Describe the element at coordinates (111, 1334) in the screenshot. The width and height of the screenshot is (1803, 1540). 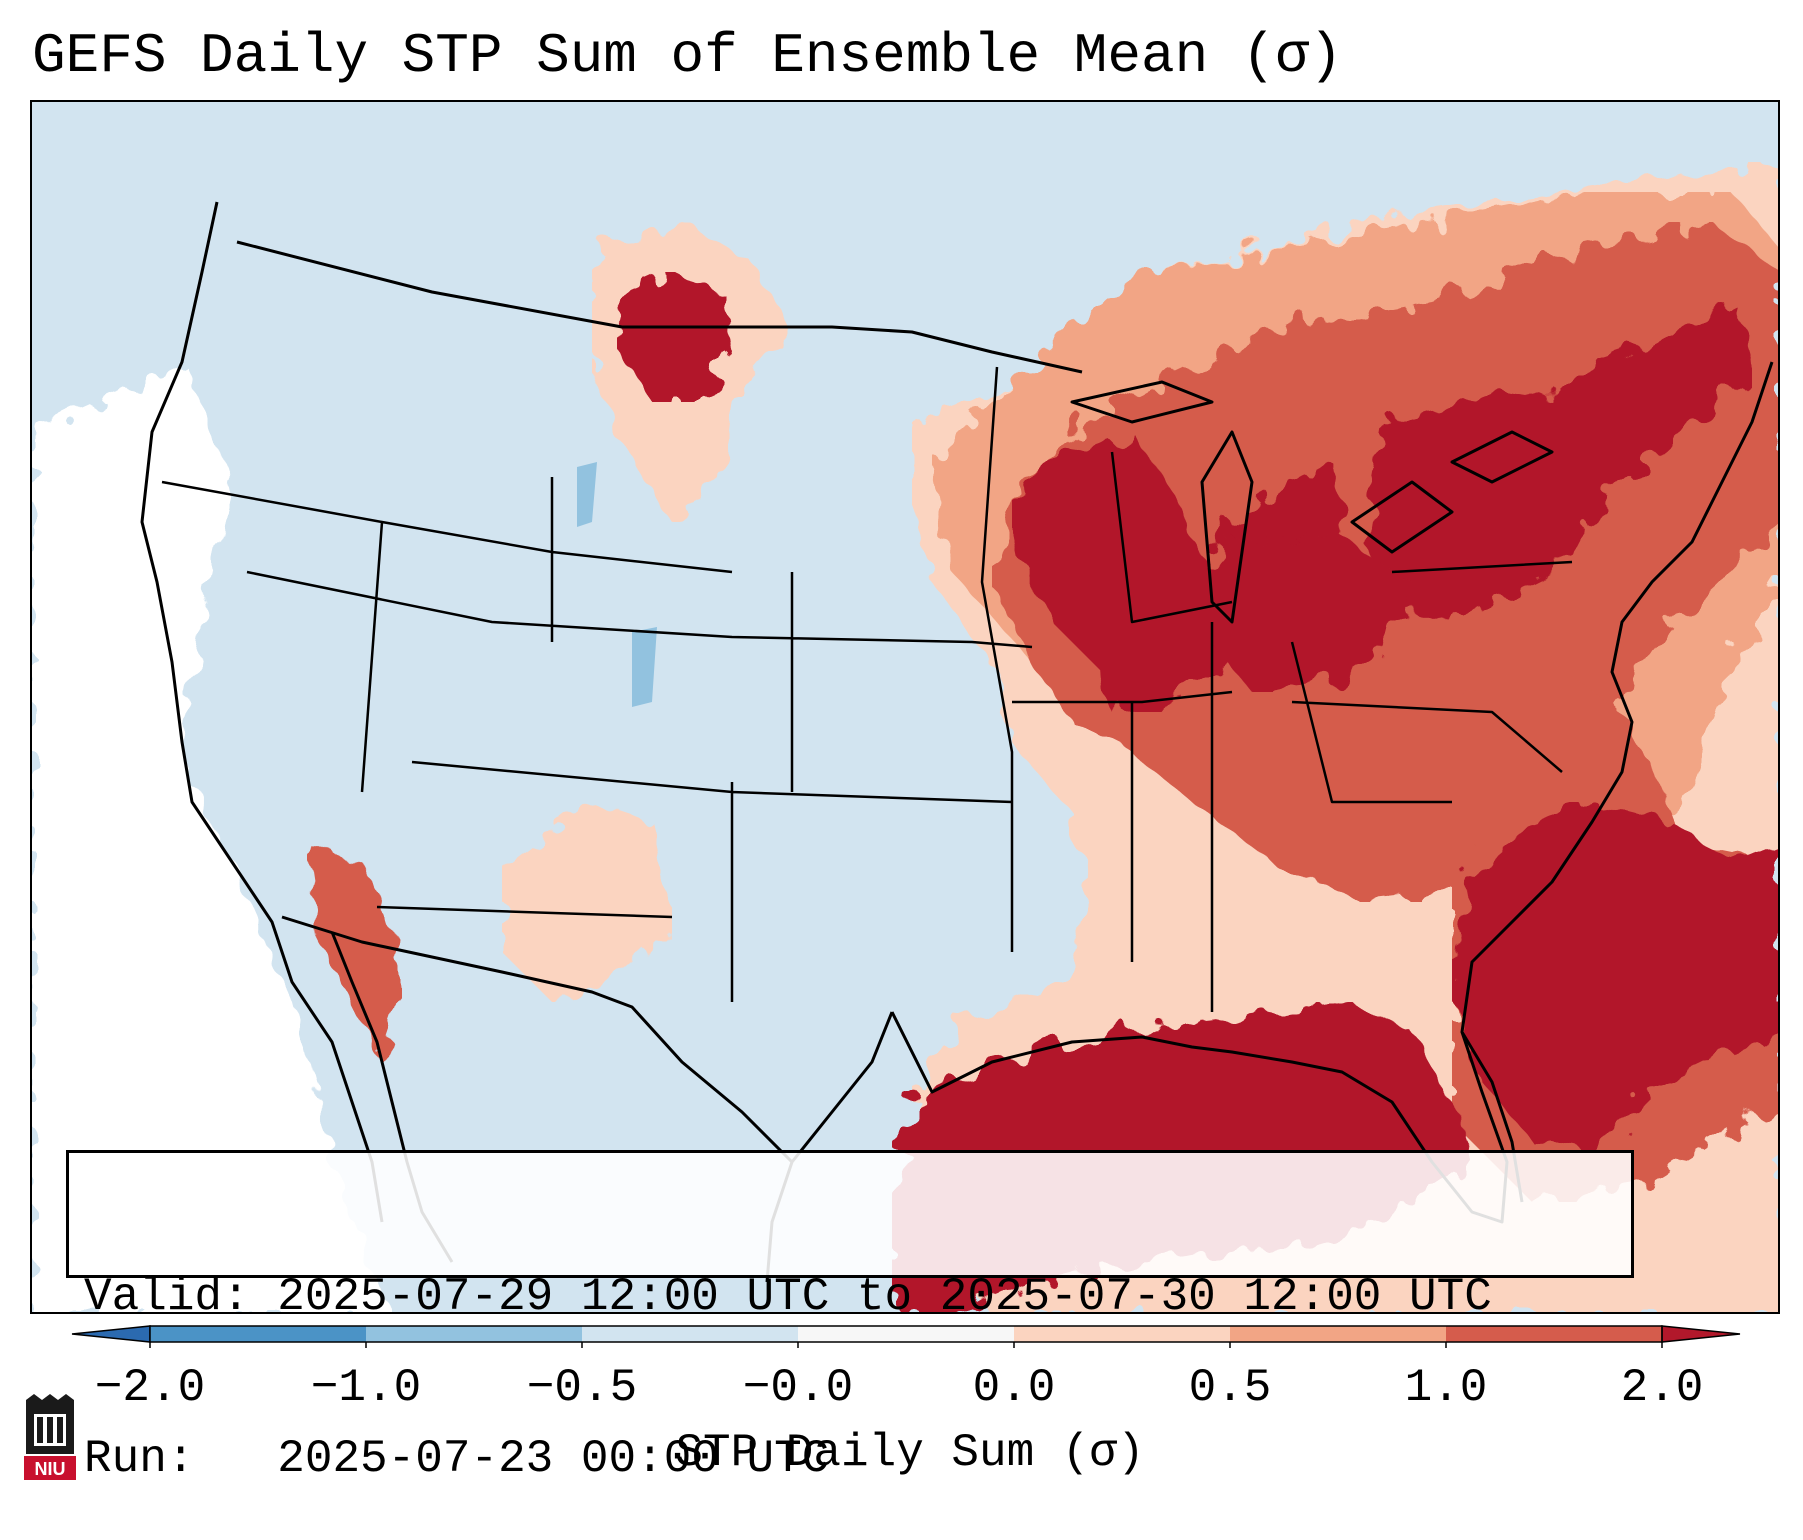
I see `colorbar-extend-low` at that location.